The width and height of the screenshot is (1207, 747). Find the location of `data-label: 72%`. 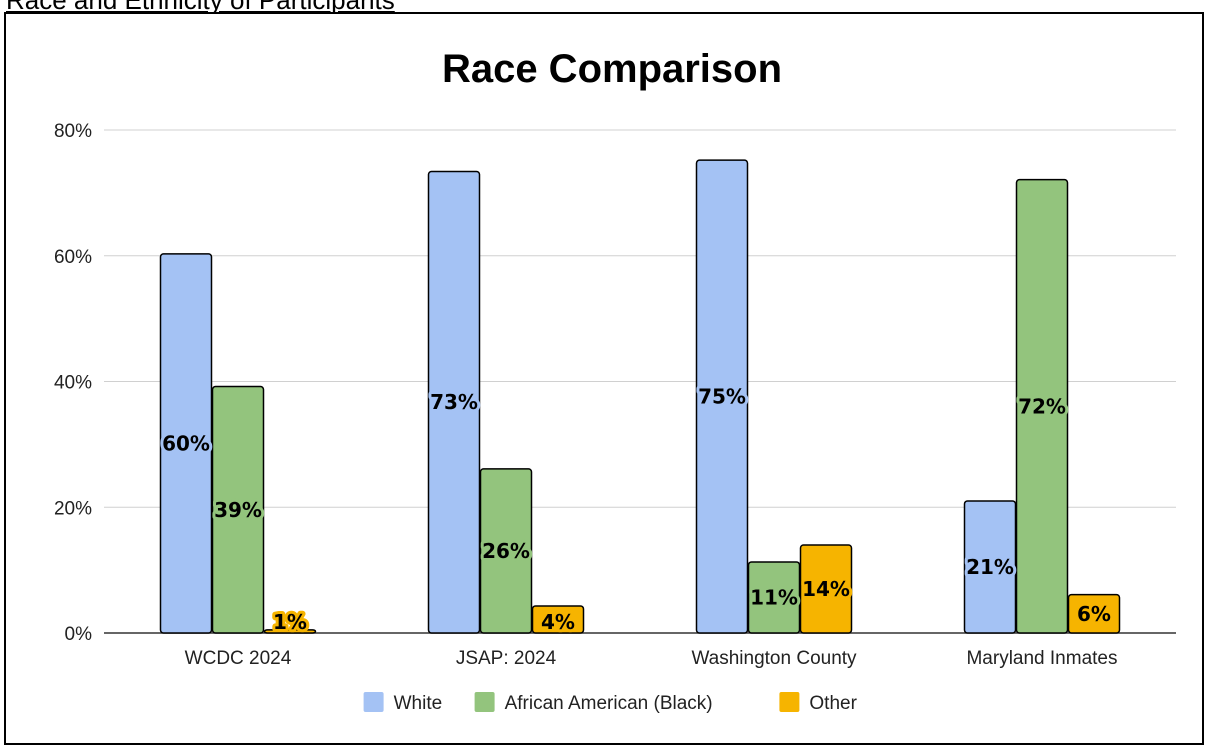

data-label: 72% is located at coordinates (1042, 406).